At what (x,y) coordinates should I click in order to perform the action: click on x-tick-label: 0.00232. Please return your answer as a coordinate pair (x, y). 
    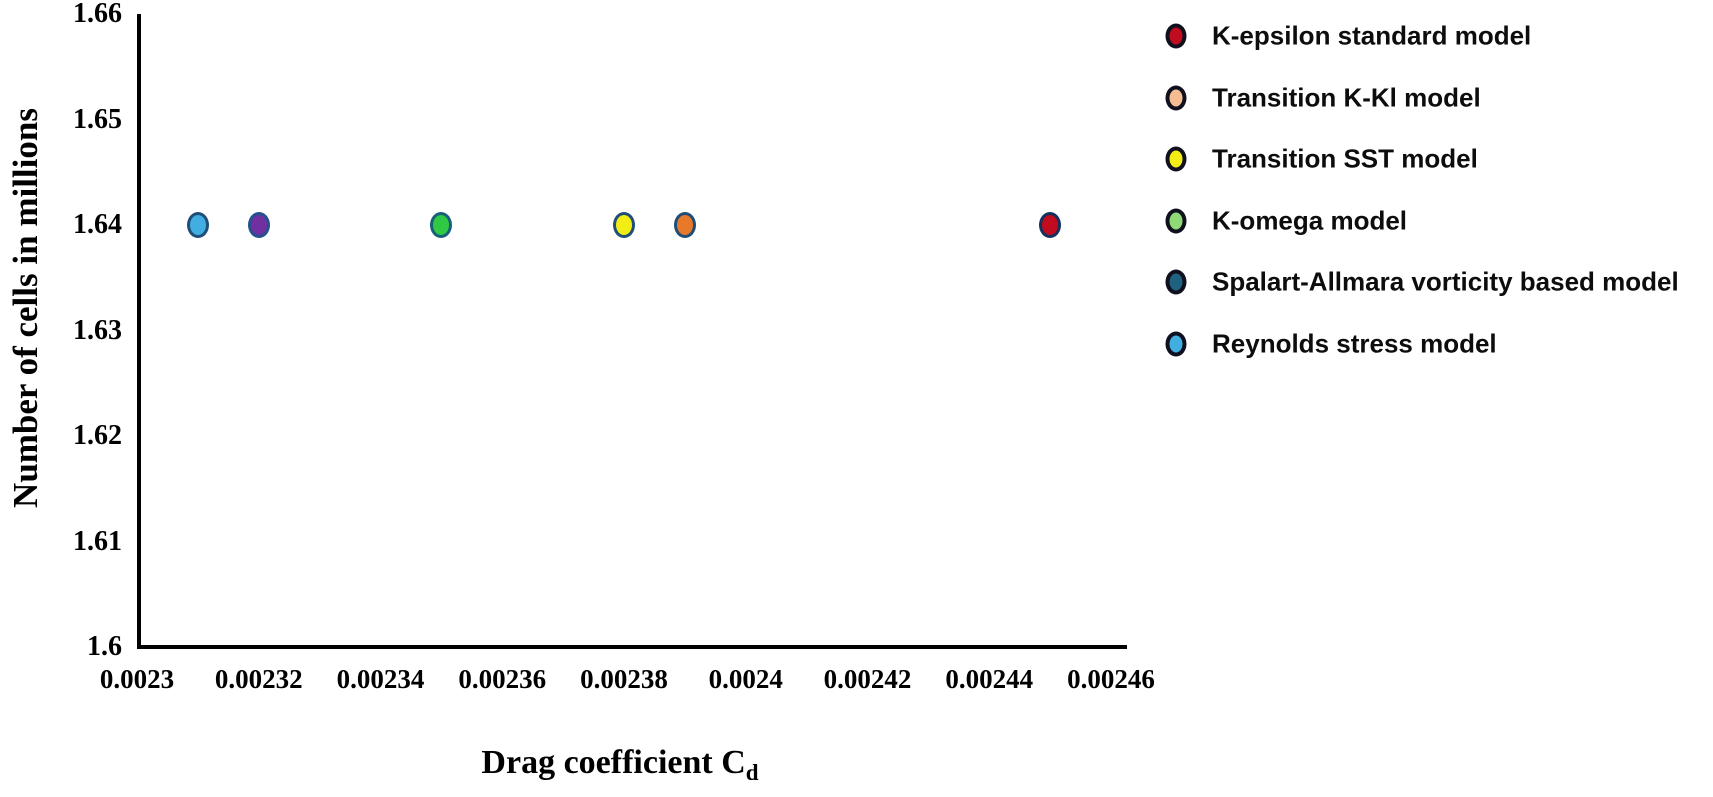
    Looking at the image, I should click on (258, 679).